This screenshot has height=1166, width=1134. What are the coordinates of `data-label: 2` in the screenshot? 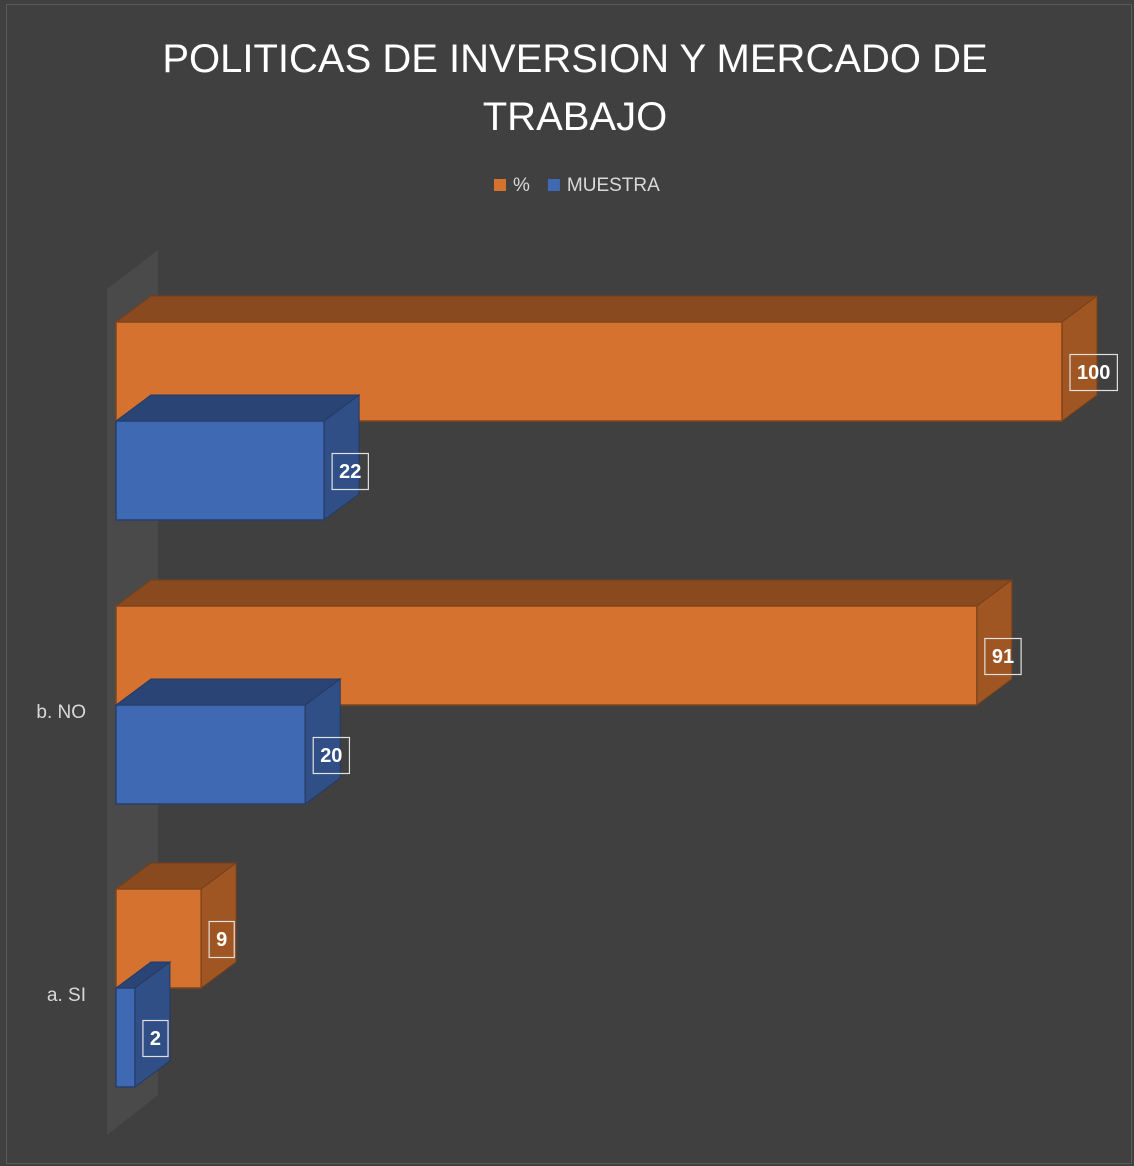 It's located at (155, 1039).